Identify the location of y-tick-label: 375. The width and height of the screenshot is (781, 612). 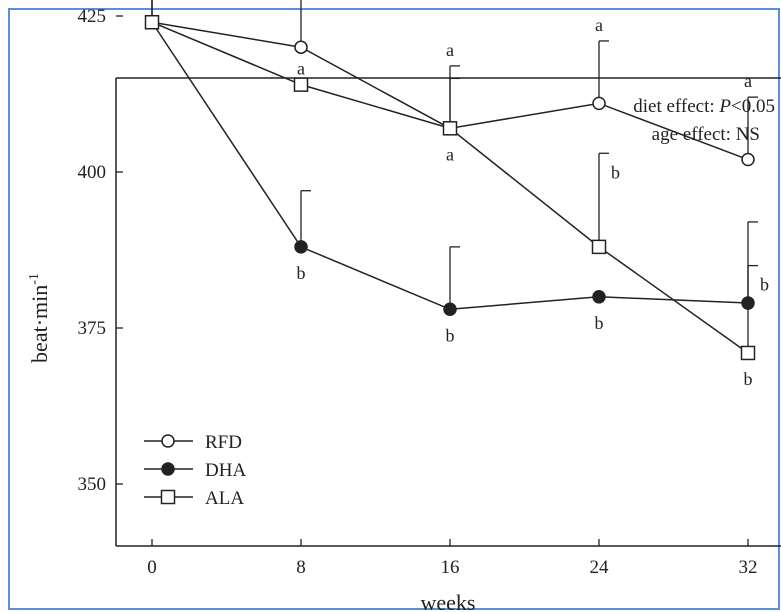
(92, 328).